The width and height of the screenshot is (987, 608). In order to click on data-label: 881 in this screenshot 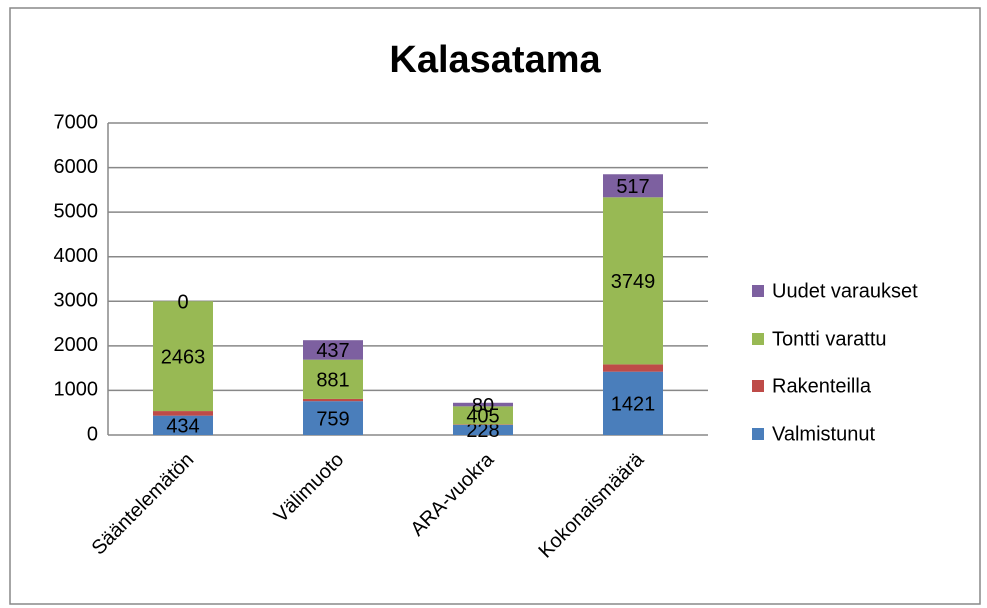, I will do `click(332, 381)`.